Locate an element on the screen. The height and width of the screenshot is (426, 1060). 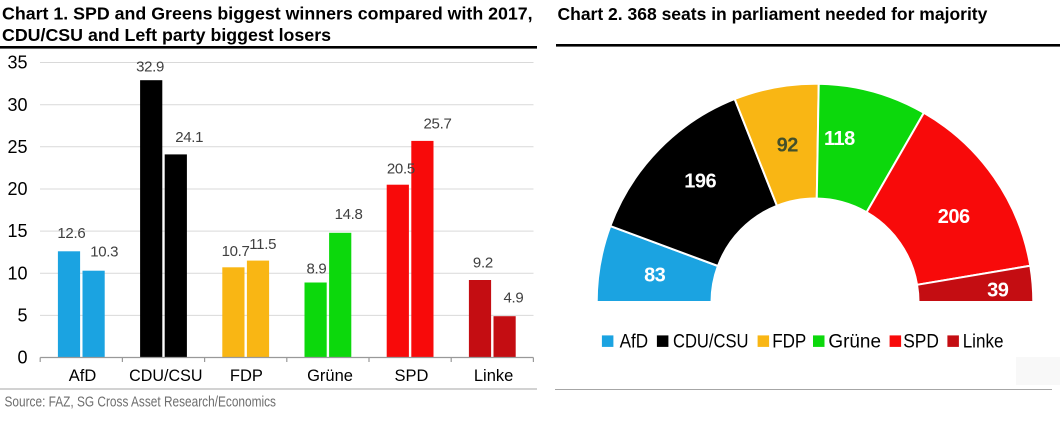
svg-text: 92 is located at coordinates (788, 146).